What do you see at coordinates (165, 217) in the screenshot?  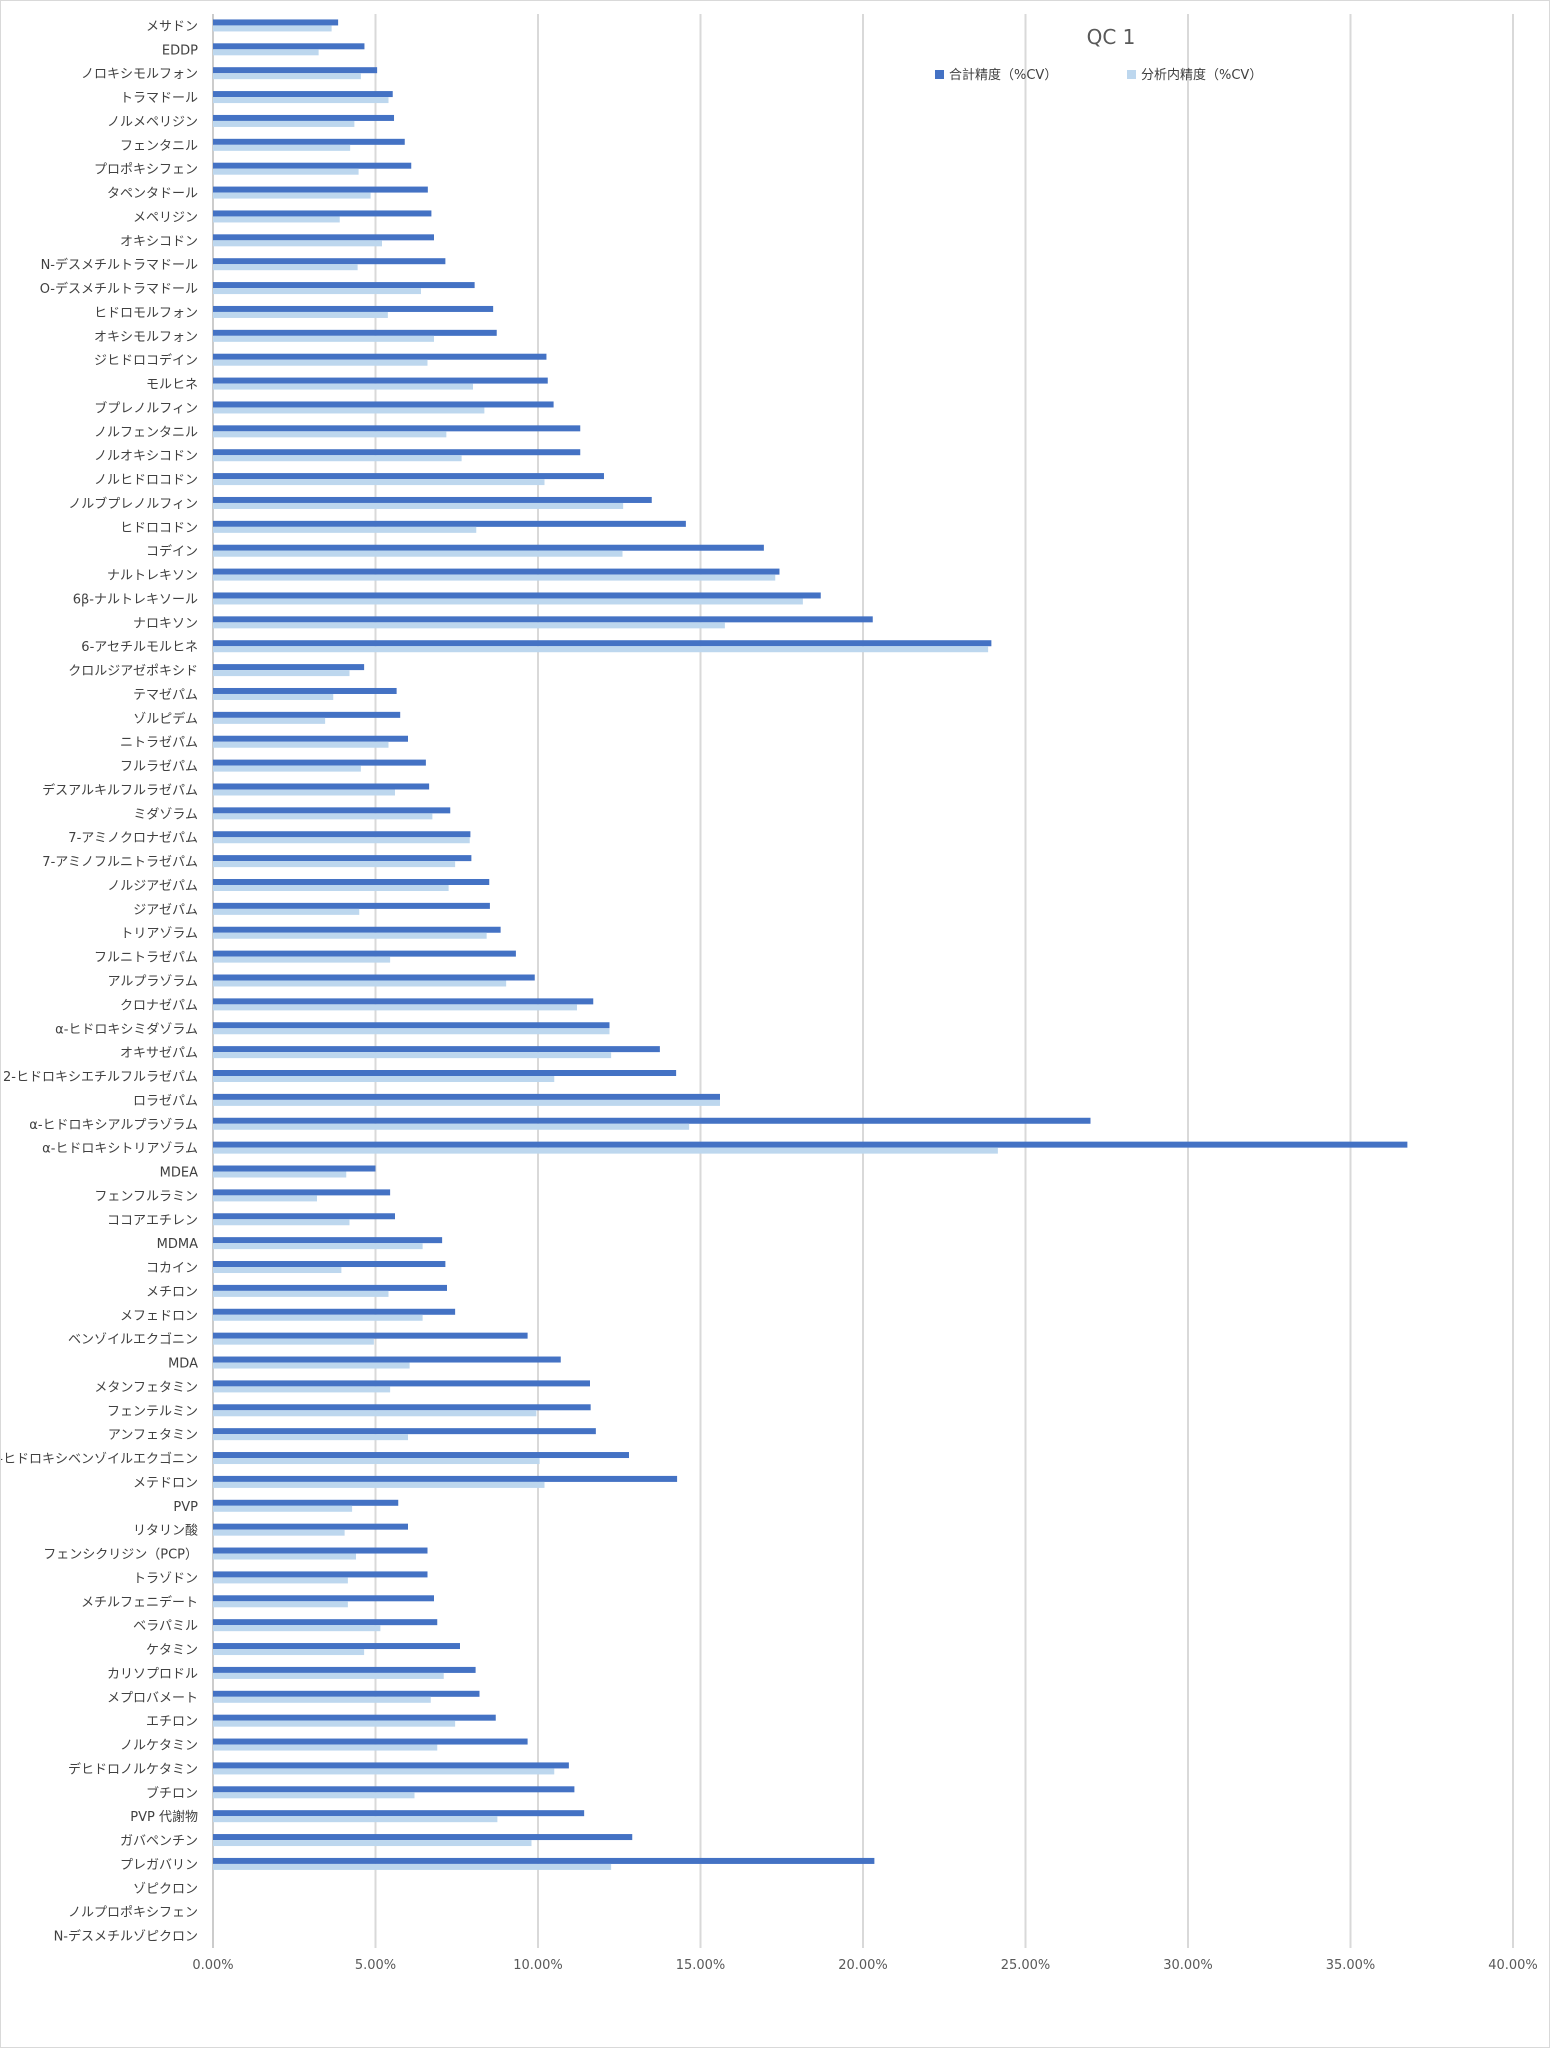 I see `category-label: メペリジン` at bounding box center [165, 217].